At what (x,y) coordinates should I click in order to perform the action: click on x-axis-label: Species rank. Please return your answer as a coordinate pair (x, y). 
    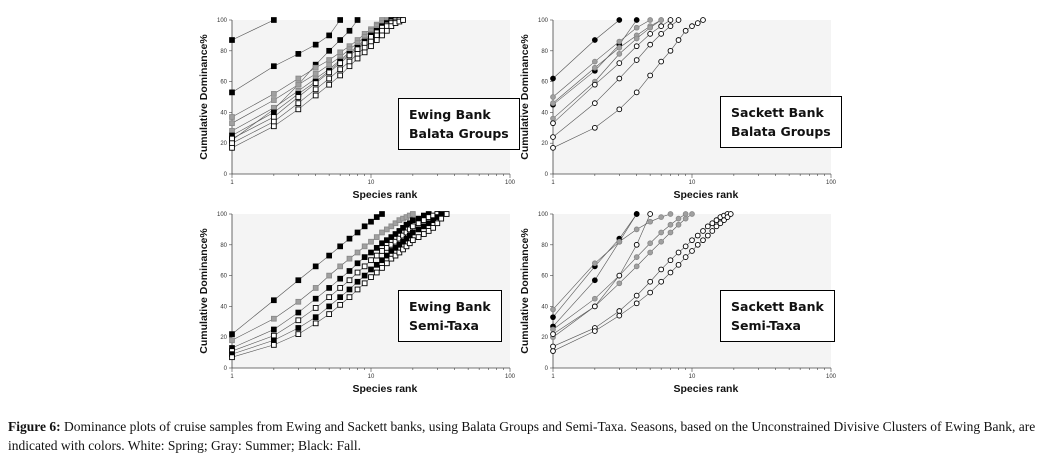
    Looking at the image, I should click on (706, 389).